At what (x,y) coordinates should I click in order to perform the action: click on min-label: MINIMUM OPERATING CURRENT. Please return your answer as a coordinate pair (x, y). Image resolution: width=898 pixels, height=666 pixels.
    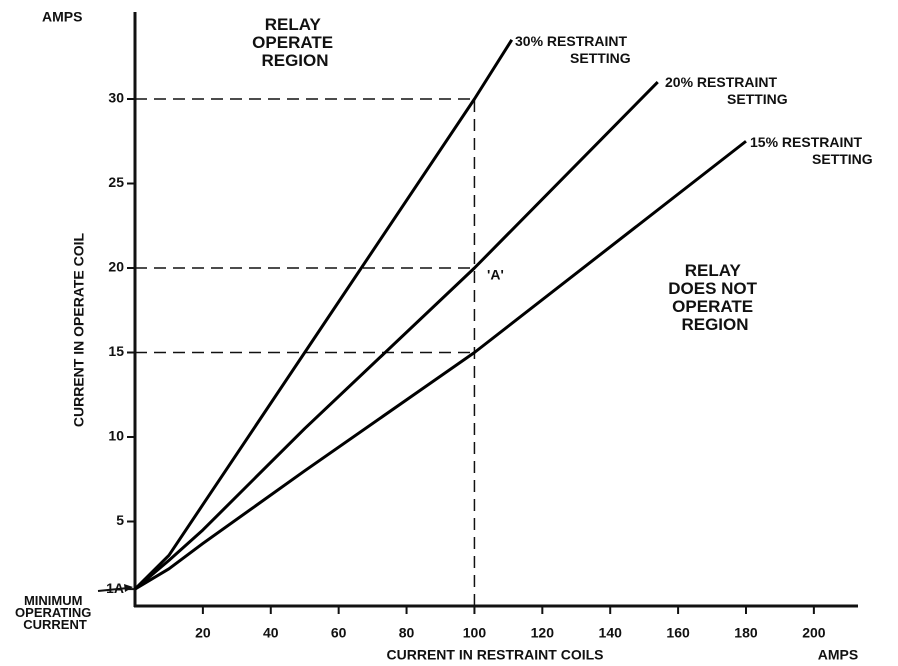
    Looking at the image, I should click on (55, 612).